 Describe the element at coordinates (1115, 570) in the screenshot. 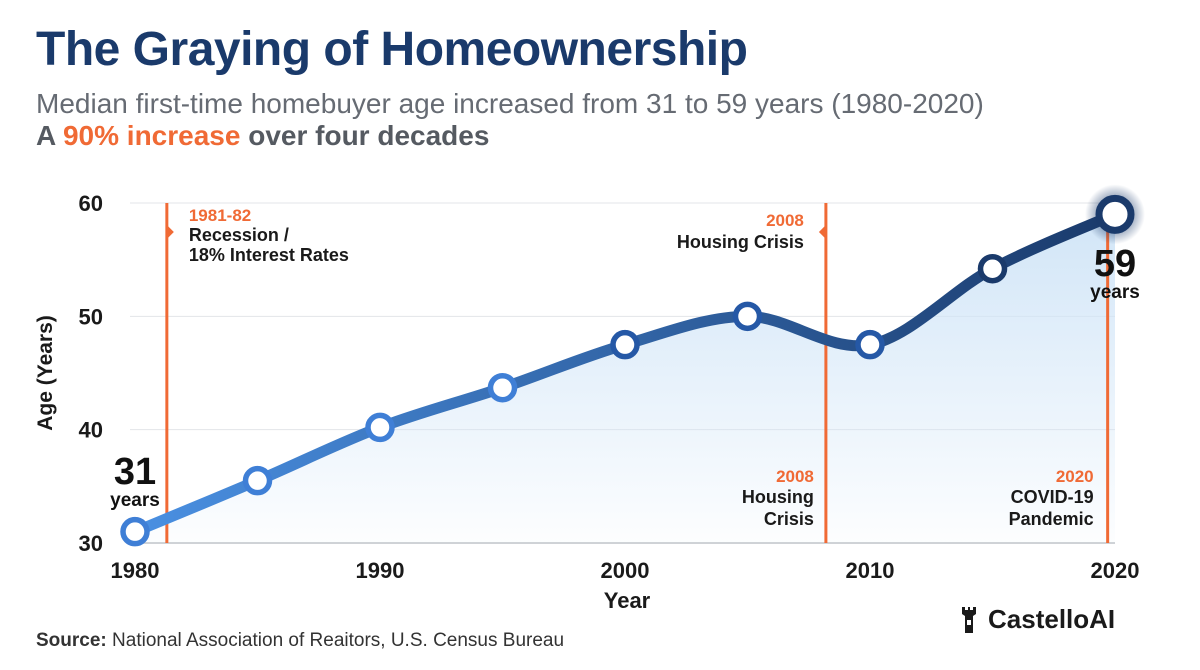

I see `x-tick-label: 2020` at that location.